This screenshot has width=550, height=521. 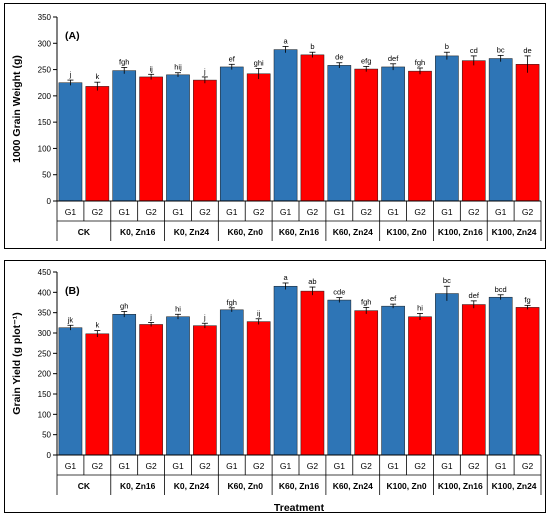 I want to click on panel-label: (B), so click(x=72, y=291).